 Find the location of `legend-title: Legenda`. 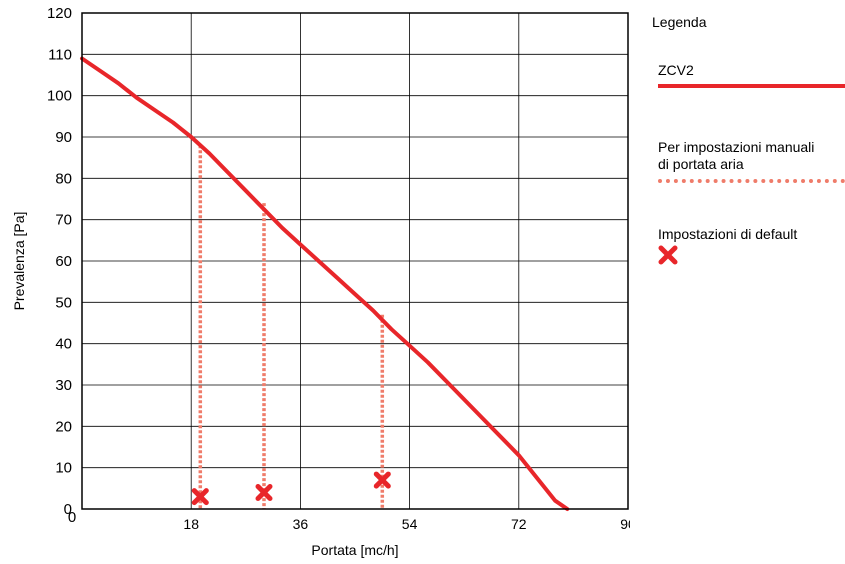

legend-title: Legenda is located at coordinates (679, 22).